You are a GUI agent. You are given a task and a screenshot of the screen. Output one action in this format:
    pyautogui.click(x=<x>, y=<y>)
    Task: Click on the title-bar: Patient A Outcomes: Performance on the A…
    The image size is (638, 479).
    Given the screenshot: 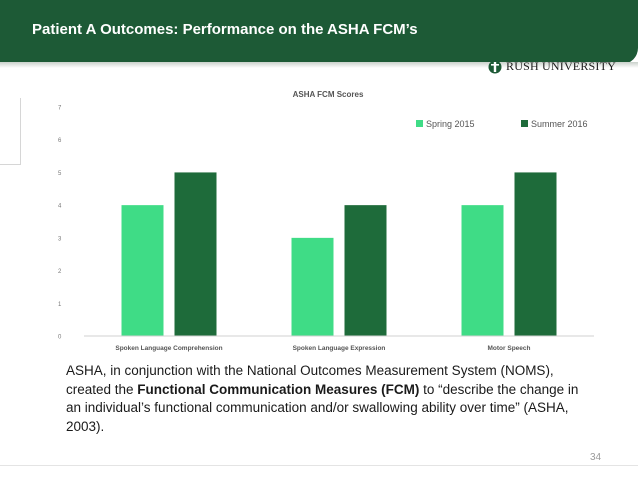 What is the action you would take?
    pyautogui.click(x=319, y=32)
    